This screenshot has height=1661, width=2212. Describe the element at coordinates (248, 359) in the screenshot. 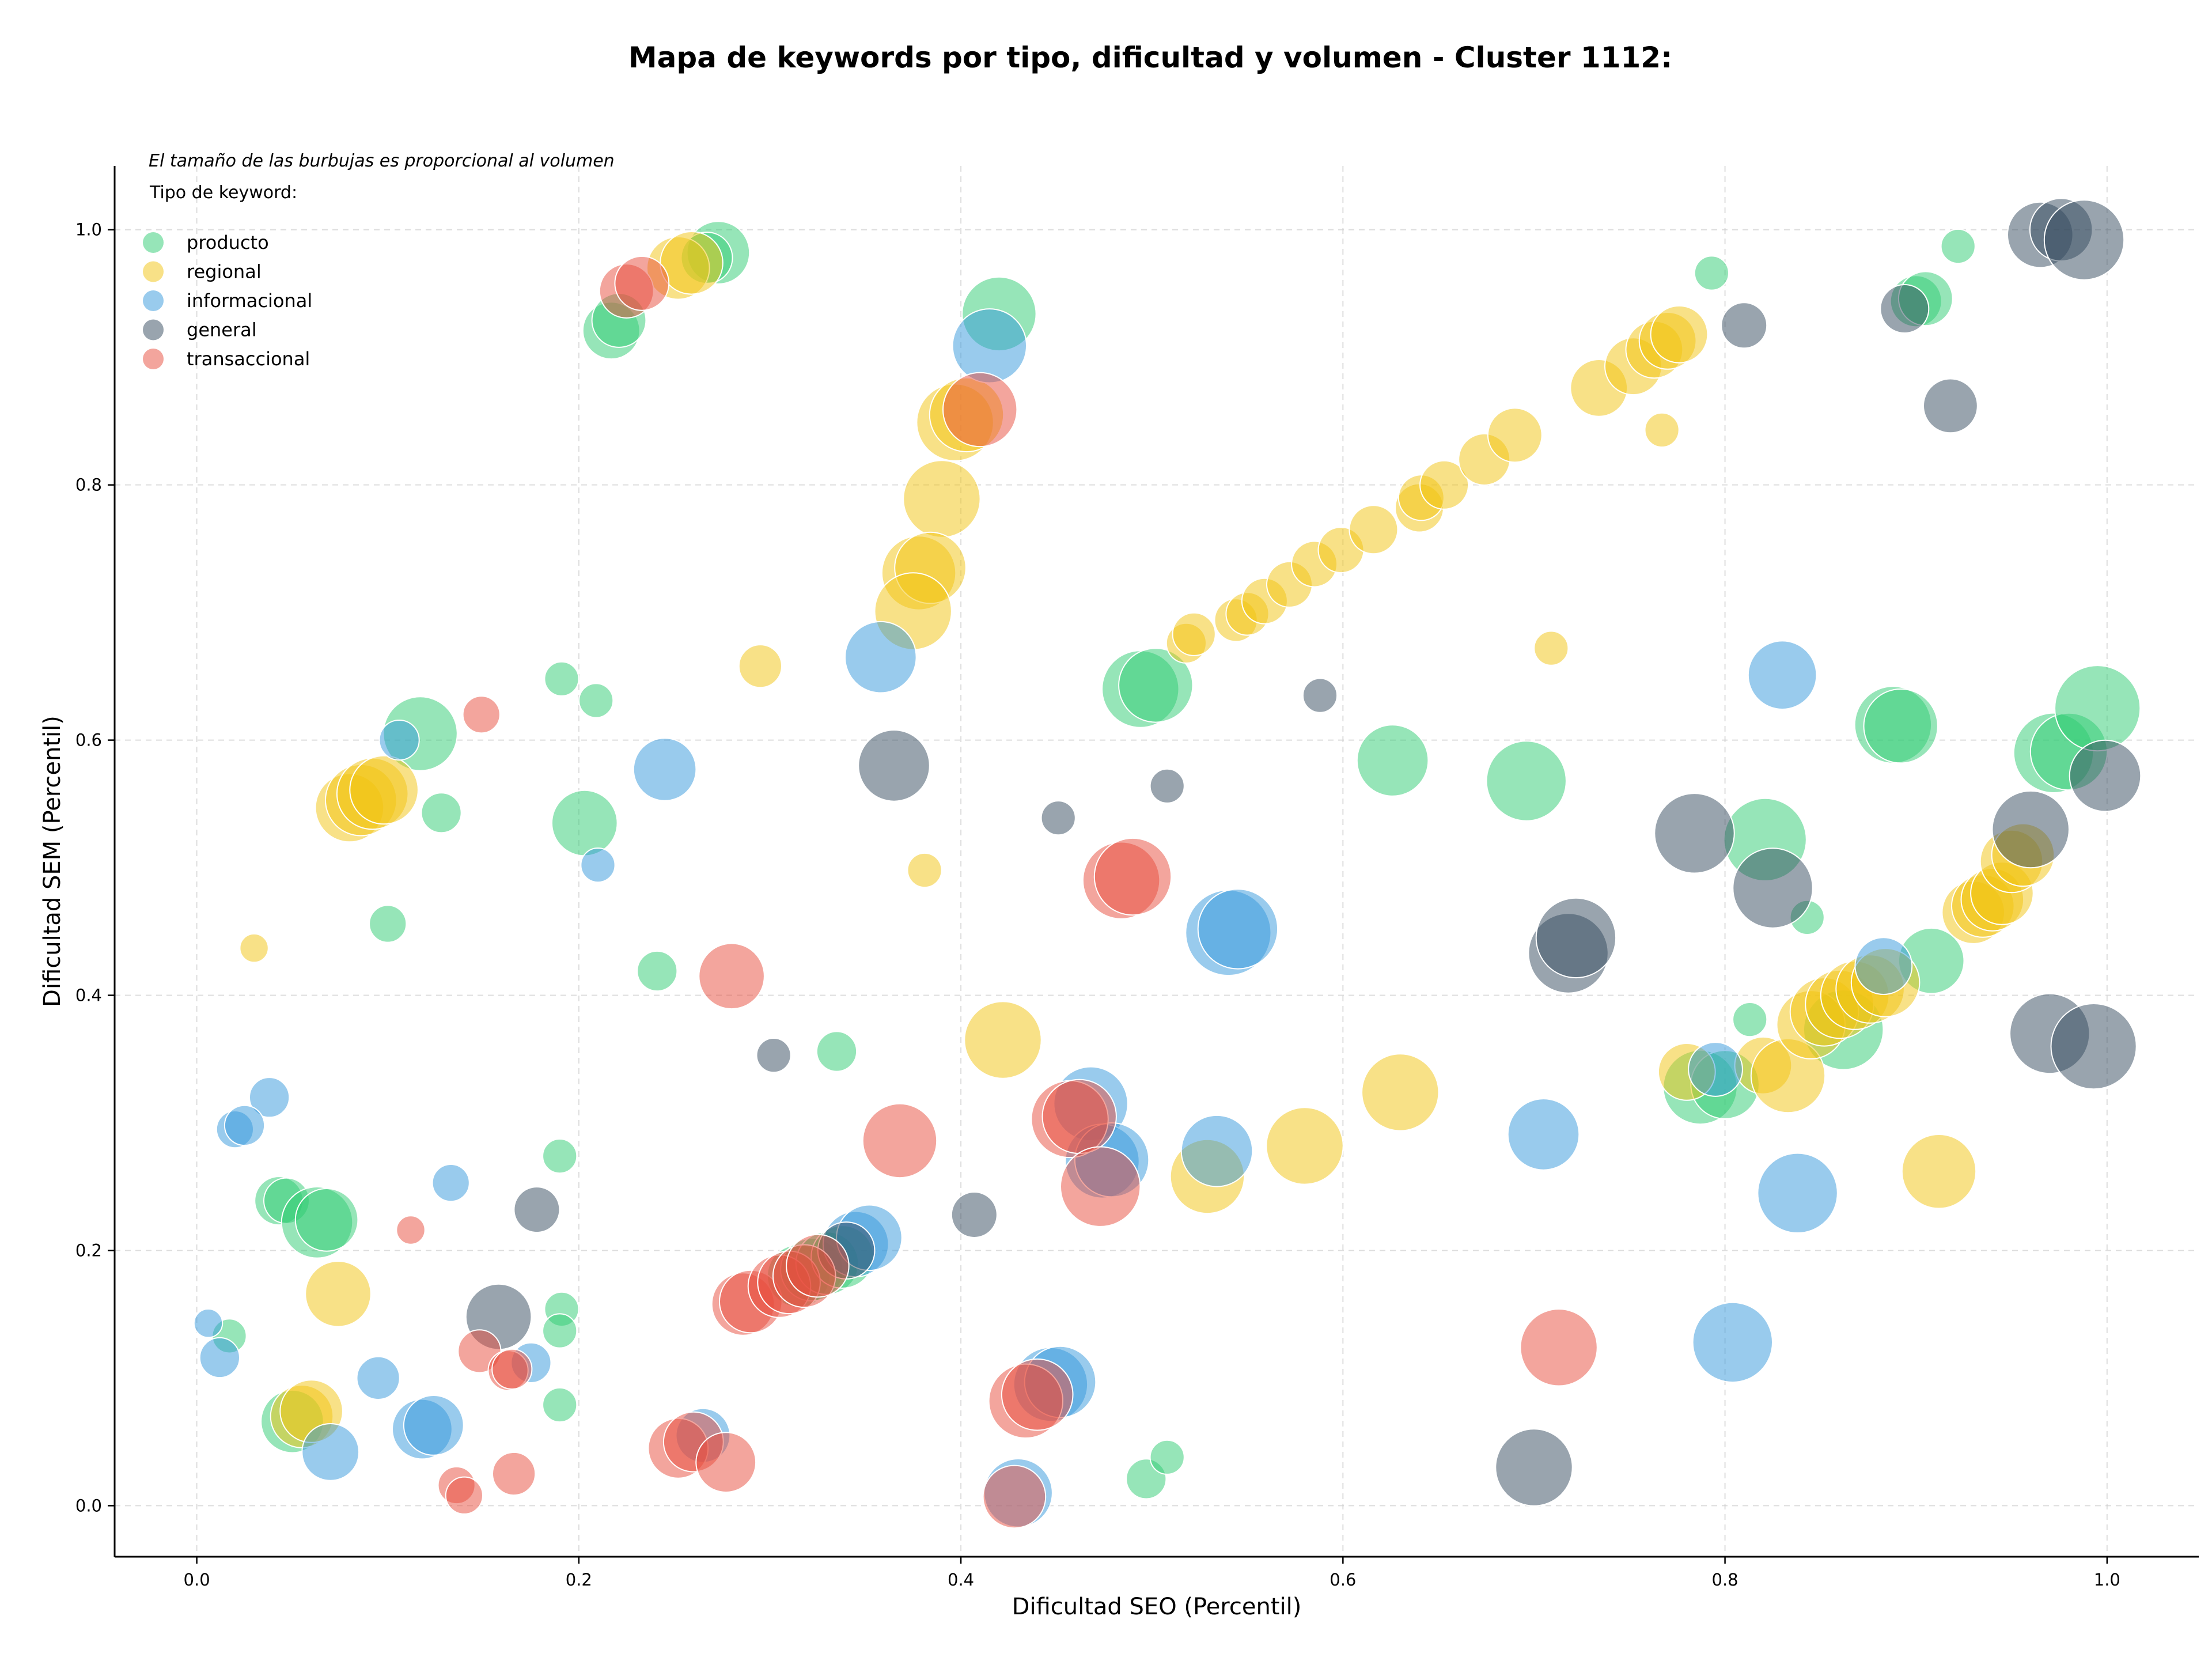

I see `legend-label-transaccional: transaccional` at that location.